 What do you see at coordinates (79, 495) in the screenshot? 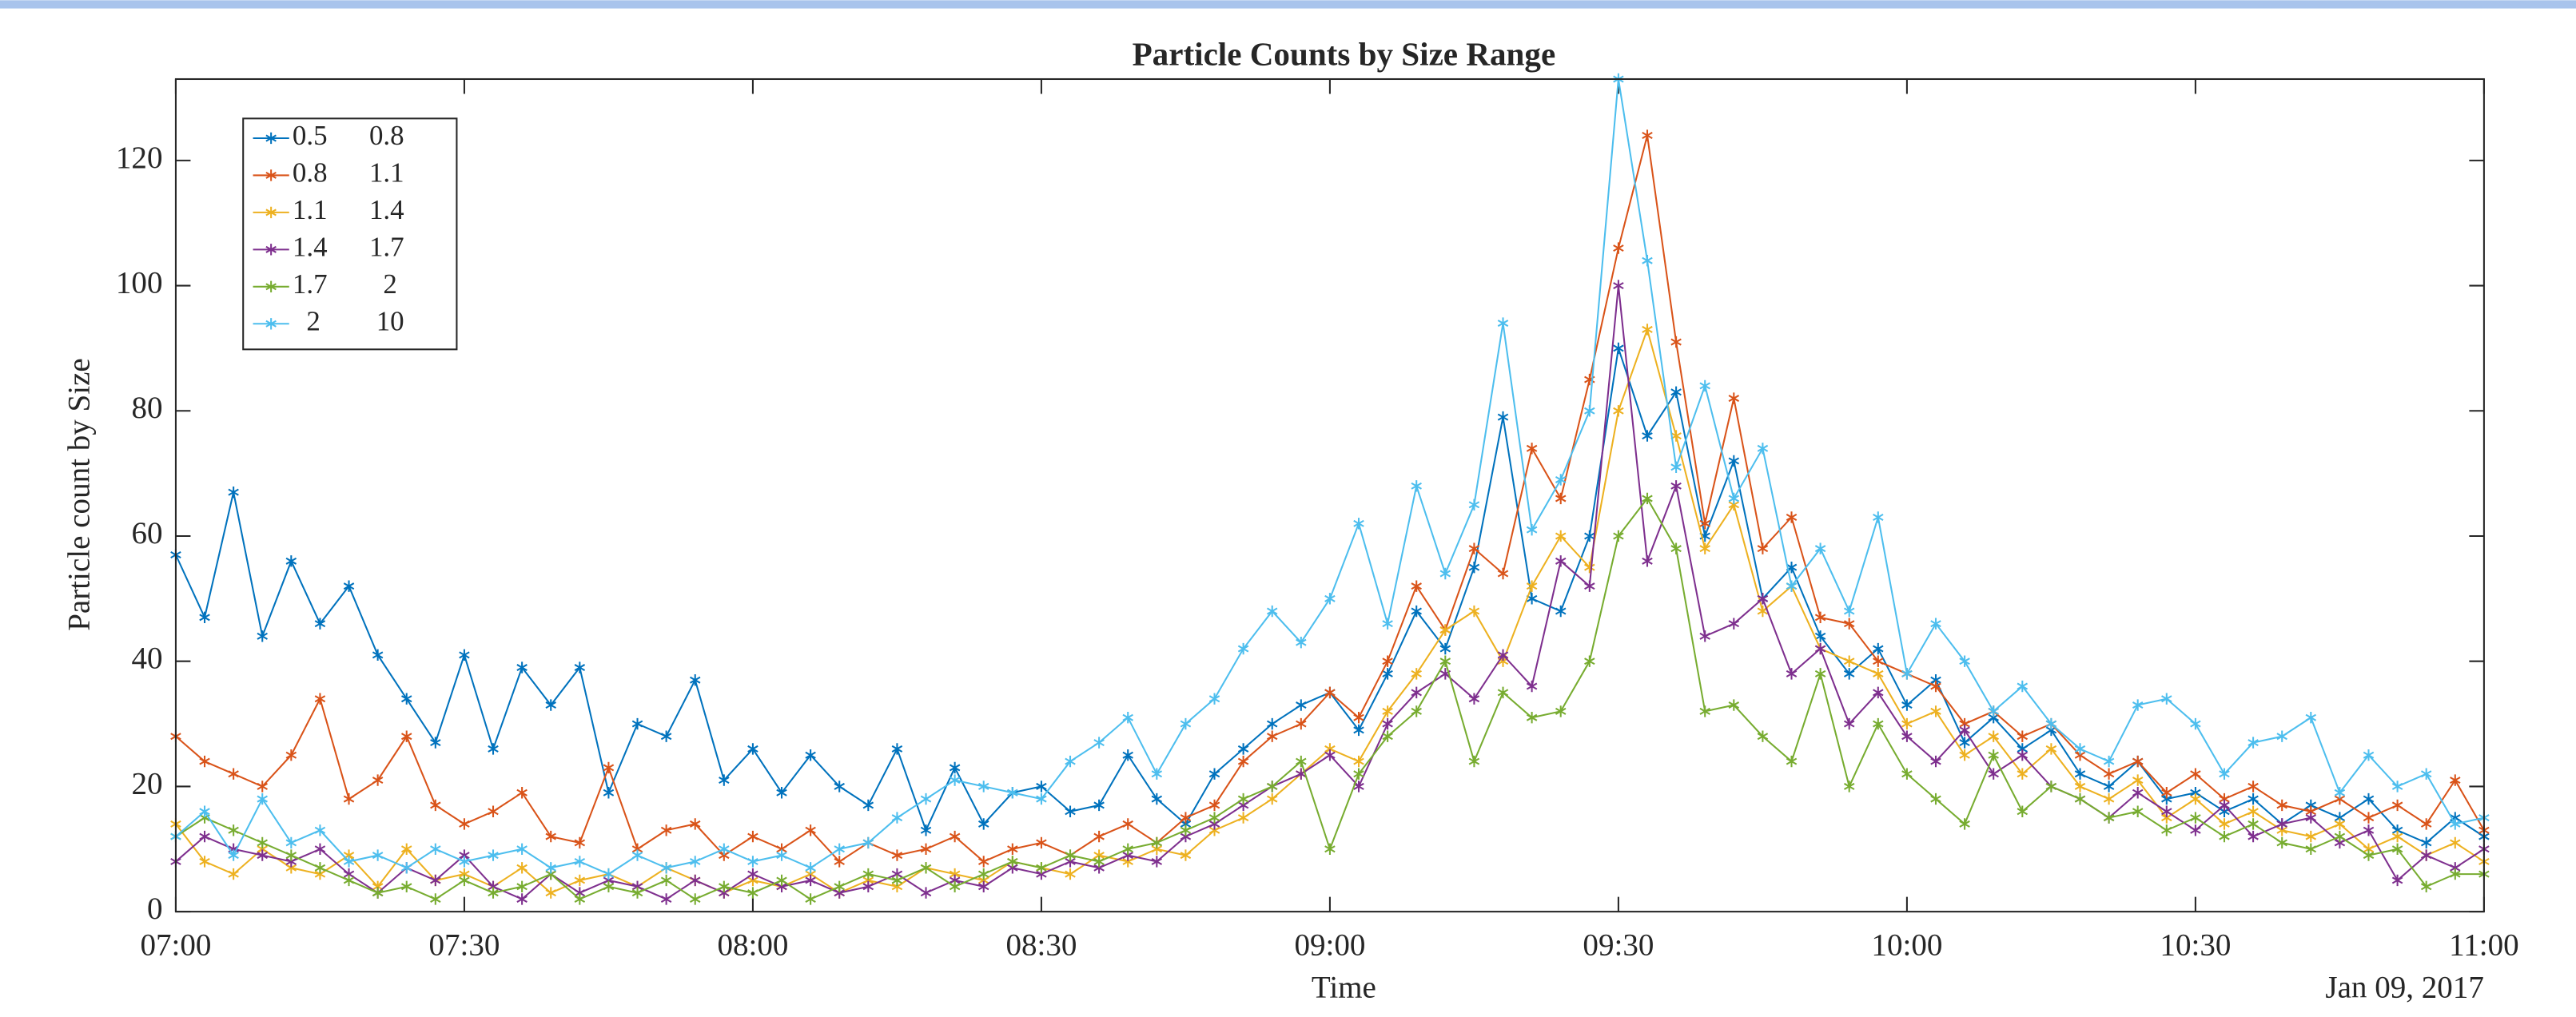
I see `y-axis-label: Particle count by Size` at bounding box center [79, 495].